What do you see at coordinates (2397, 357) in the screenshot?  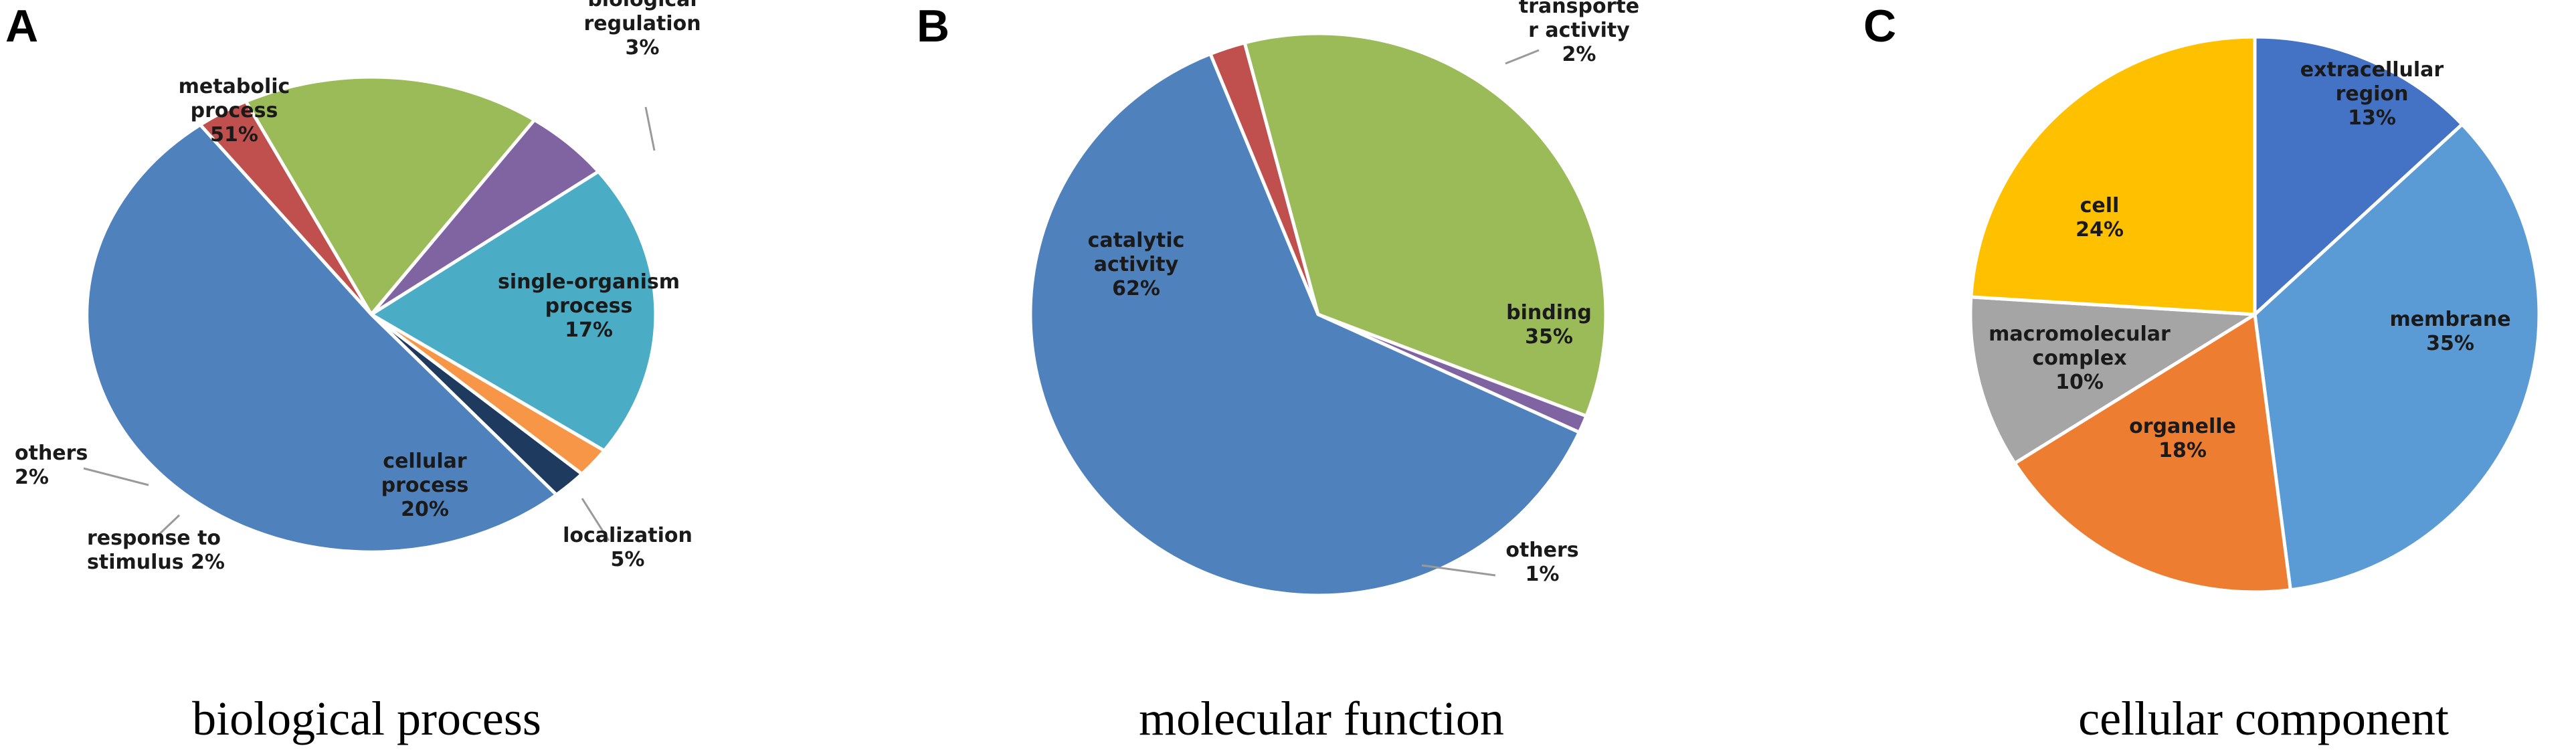 I see `pie-slice-membrane` at bounding box center [2397, 357].